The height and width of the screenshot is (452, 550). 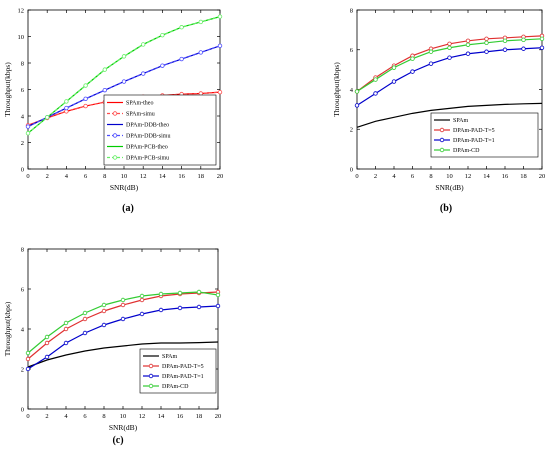 What do you see at coordinates (23, 90) in the screenshot?
I see `y-tick-label: 6` at bounding box center [23, 90].